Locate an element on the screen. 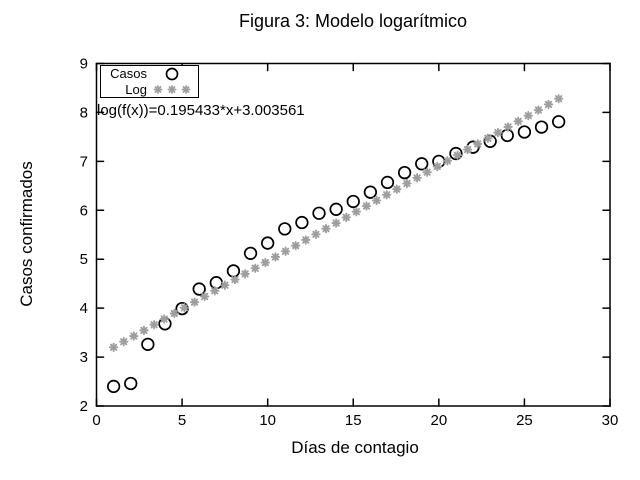 This screenshot has width=640, height=480. x-tick-label: 25 is located at coordinates (524, 420).